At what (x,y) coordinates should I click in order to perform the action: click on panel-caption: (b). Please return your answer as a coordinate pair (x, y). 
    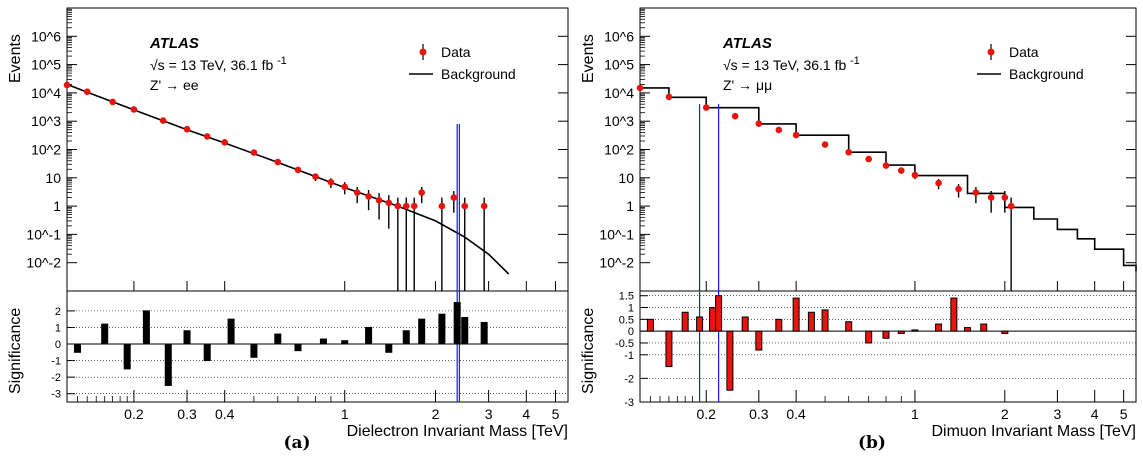
    Looking at the image, I should click on (872, 443).